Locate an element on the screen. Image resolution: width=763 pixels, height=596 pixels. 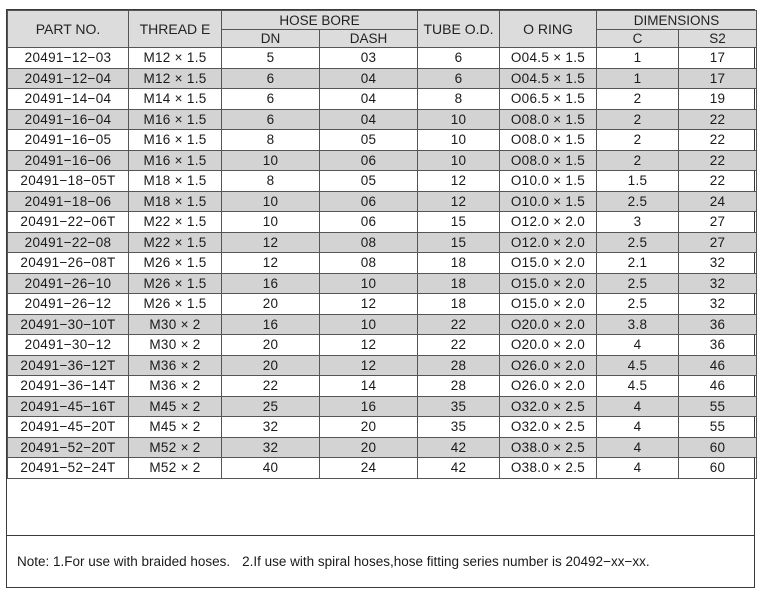
dn-cell: 22 is located at coordinates (270, 386).